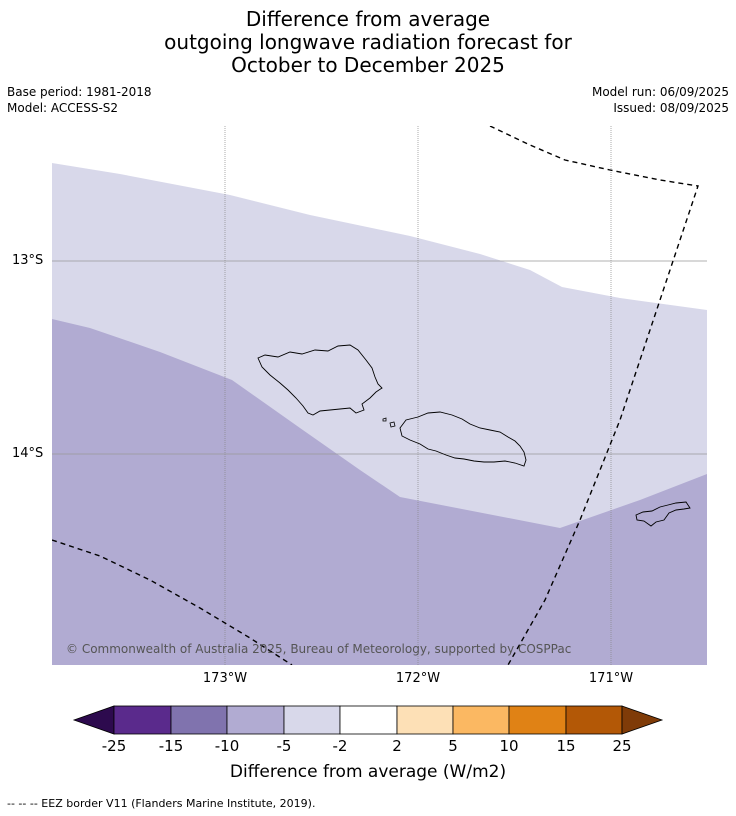  What do you see at coordinates (671, 108) in the screenshot?
I see `issued-date: Issued: 08/09/2025` at bounding box center [671, 108].